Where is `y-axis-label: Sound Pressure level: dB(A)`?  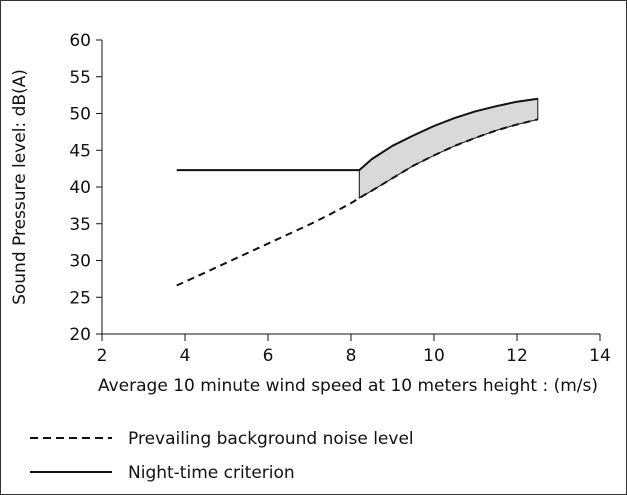 y-axis-label: Sound Pressure level: dB(A) is located at coordinates (20, 187).